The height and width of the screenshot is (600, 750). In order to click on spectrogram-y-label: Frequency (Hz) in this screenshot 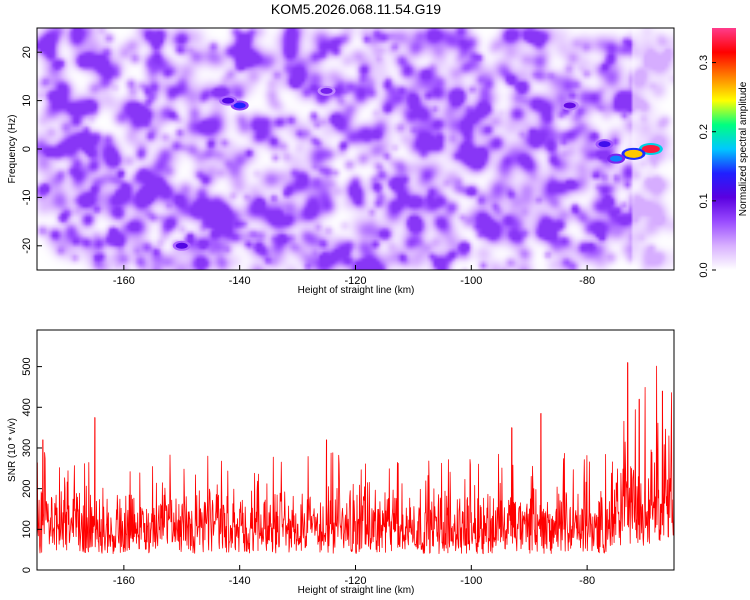, I will do `click(12, 149)`.